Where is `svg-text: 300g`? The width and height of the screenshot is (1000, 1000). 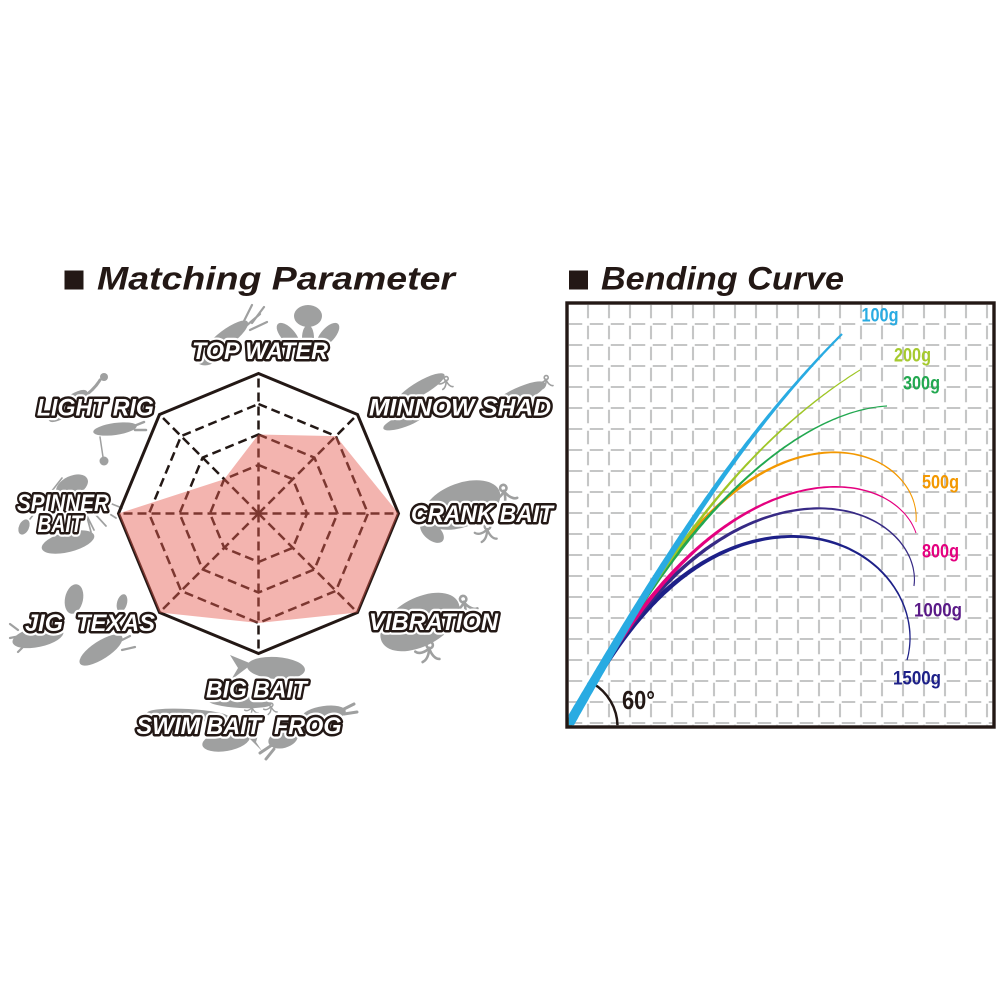
svg-text: 300g is located at coordinates (921, 384).